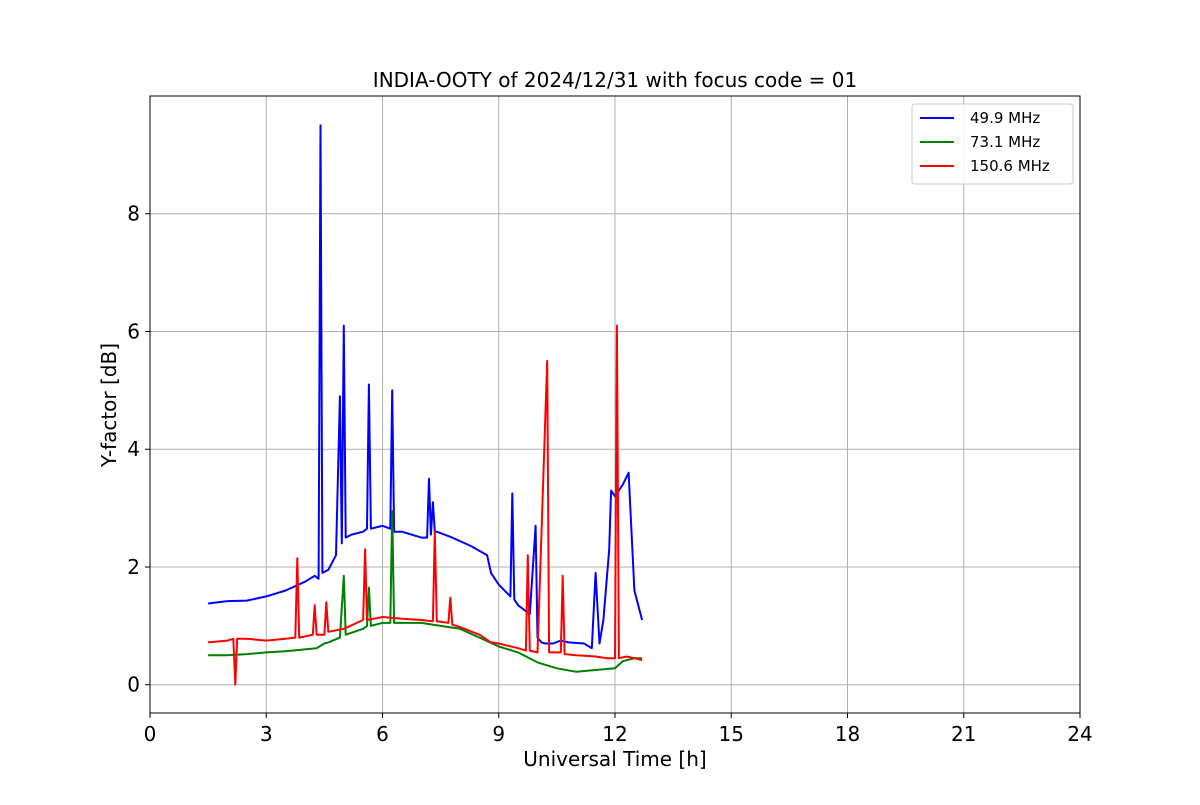  I want to click on x-tick-label: 21, so click(963, 734).